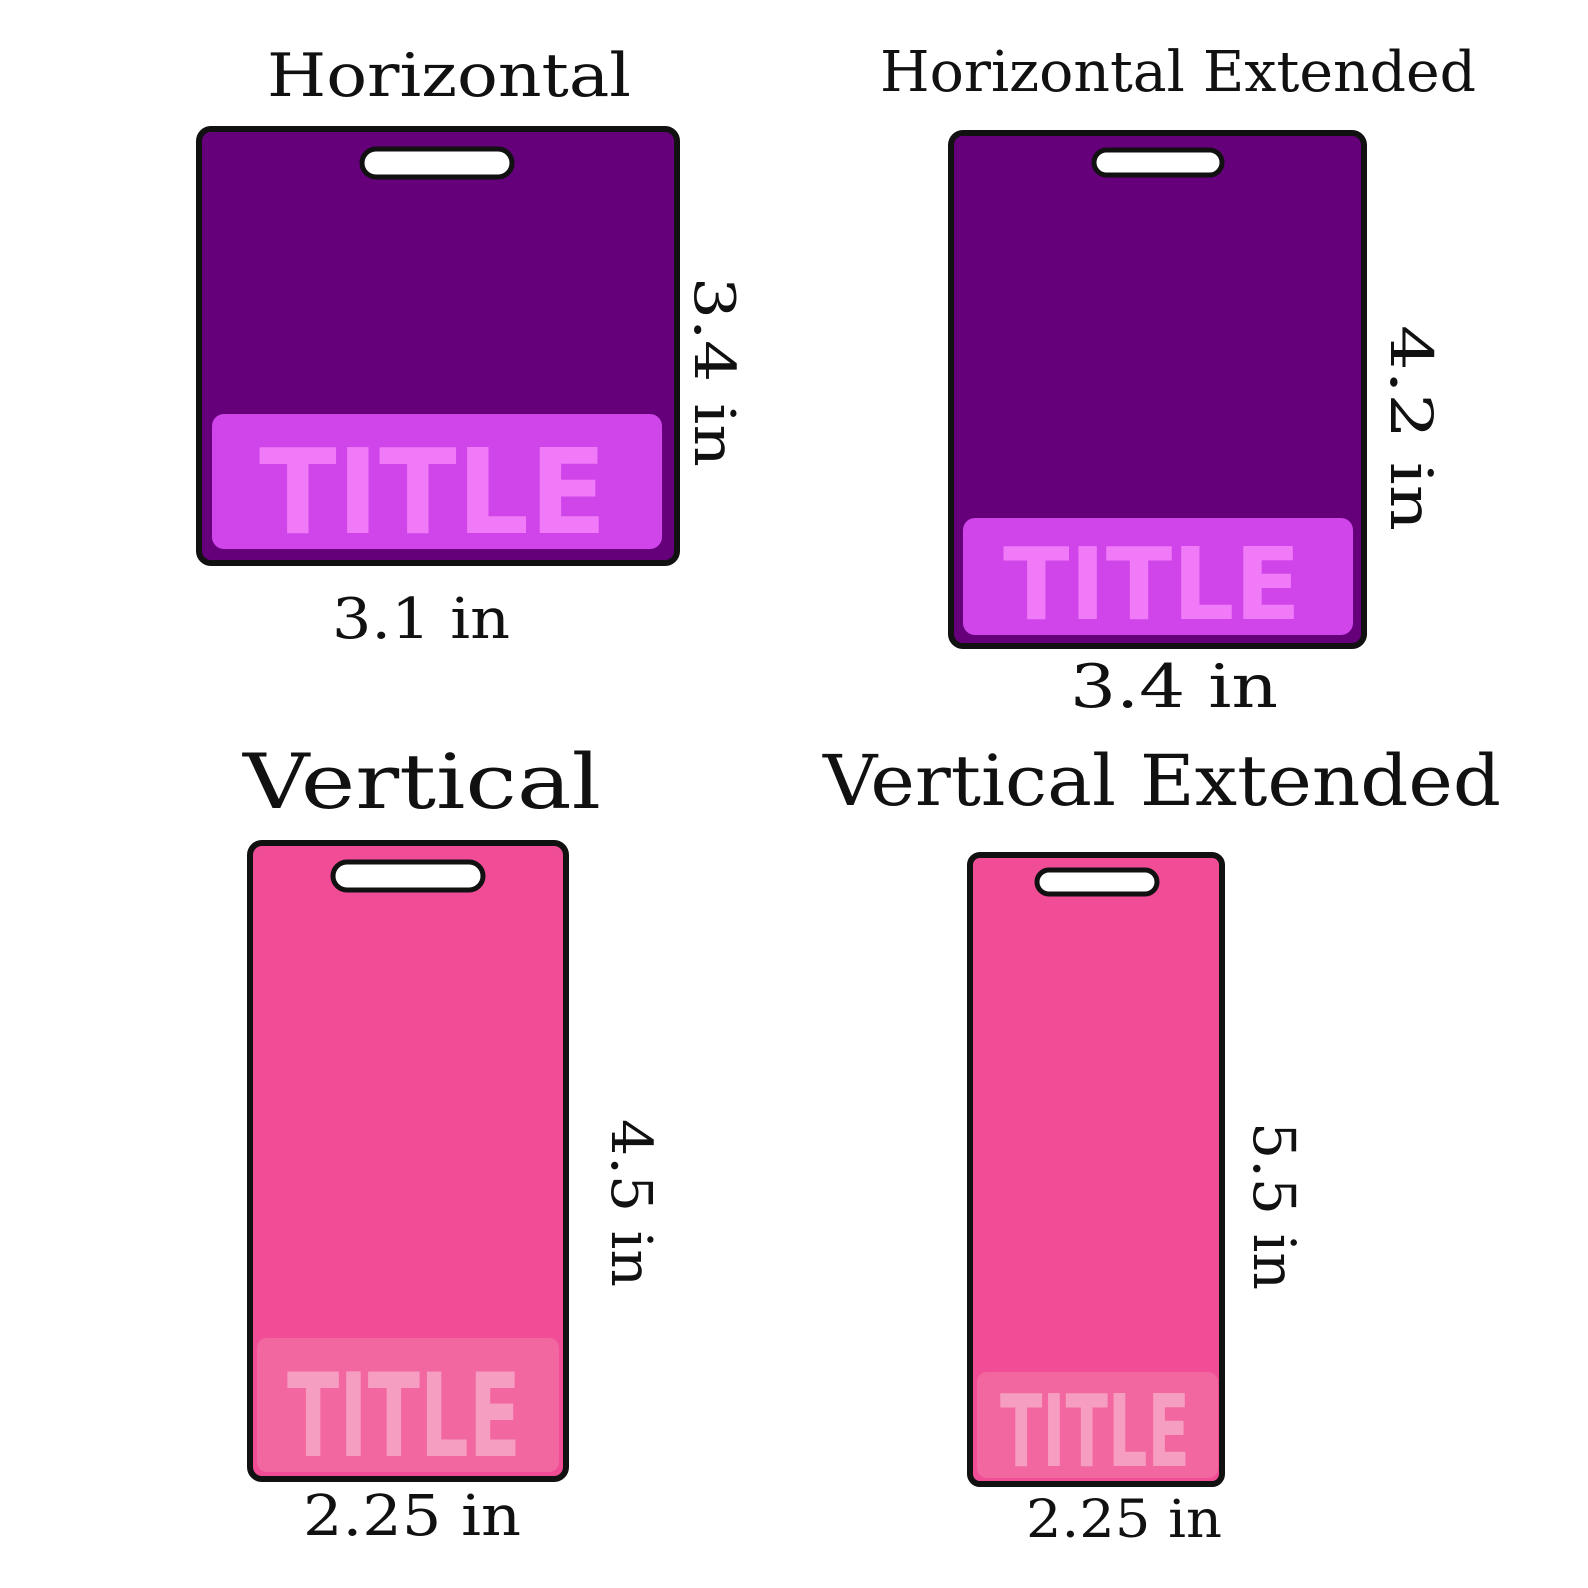 This screenshot has height=1588, width=1588. What do you see at coordinates (1178, 72) in the screenshot?
I see `badge-heading: Horizontal Extended` at bounding box center [1178, 72].